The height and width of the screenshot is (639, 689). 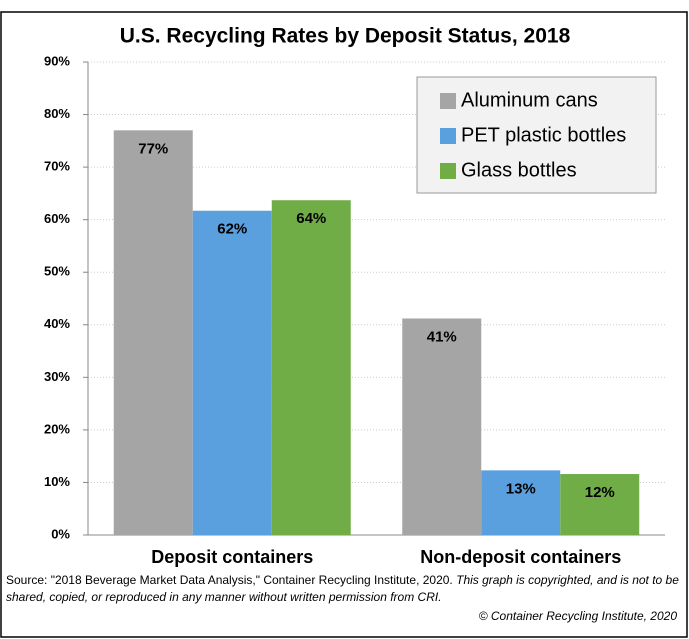 I want to click on data-label: 62%, so click(x=232, y=229).